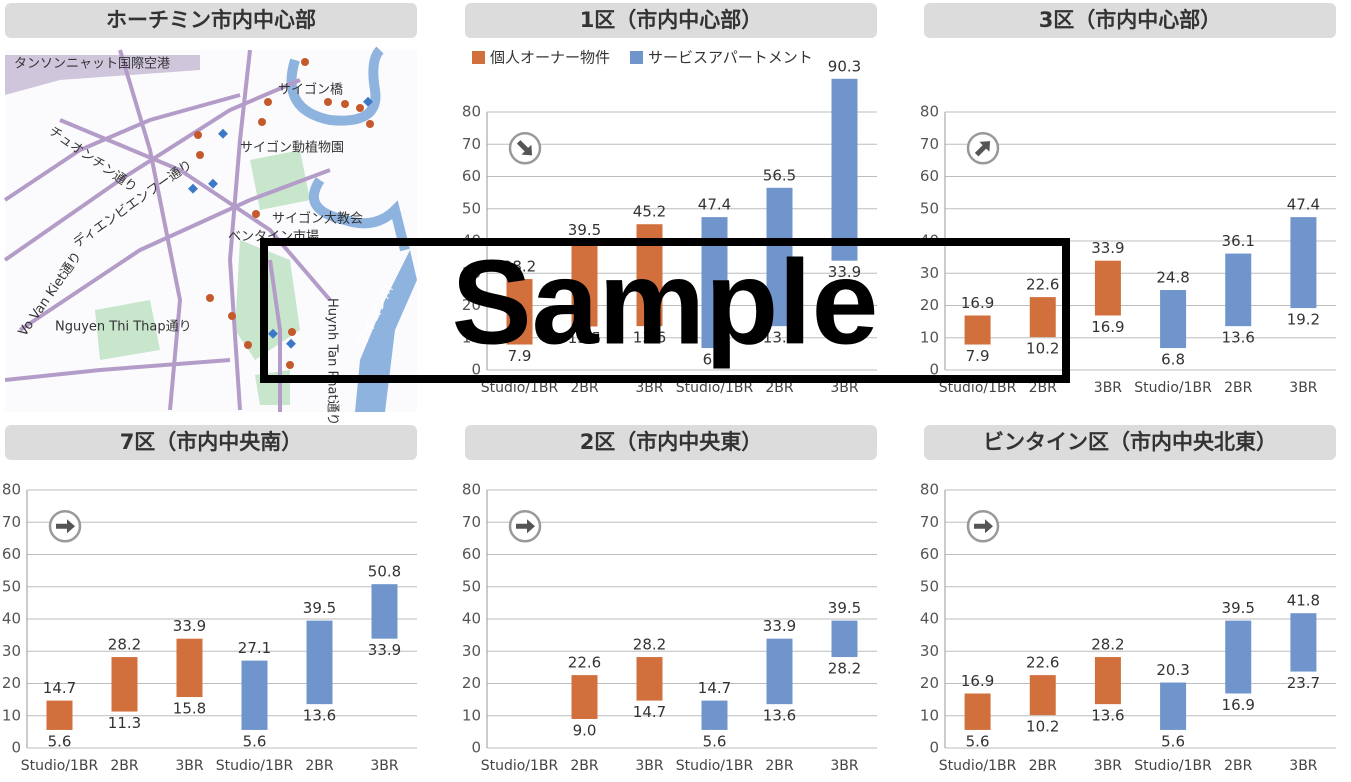  What do you see at coordinates (649, 712) in the screenshot?
I see `data-label: 14.7` at bounding box center [649, 712].